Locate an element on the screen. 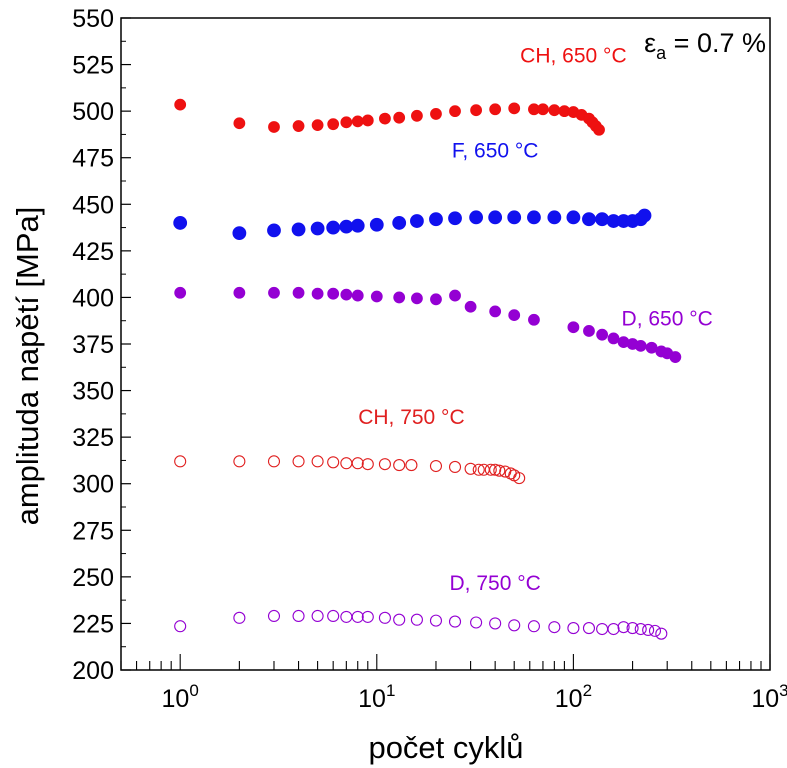 The height and width of the screenshot is (768, 787). y-tick-label: 375 is located at coordinates (93, 345).